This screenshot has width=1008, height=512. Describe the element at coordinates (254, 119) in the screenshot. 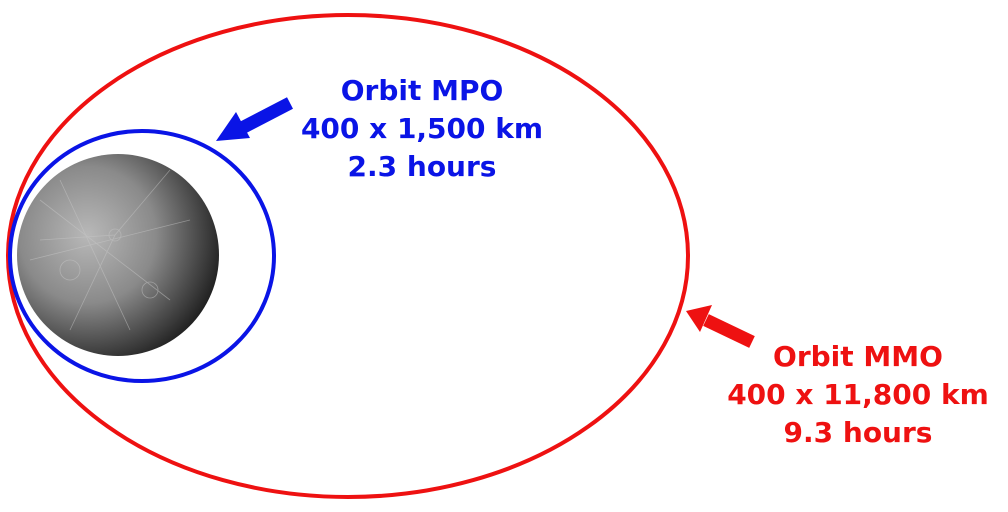

I see `mpo-arrow-icon` at that location.